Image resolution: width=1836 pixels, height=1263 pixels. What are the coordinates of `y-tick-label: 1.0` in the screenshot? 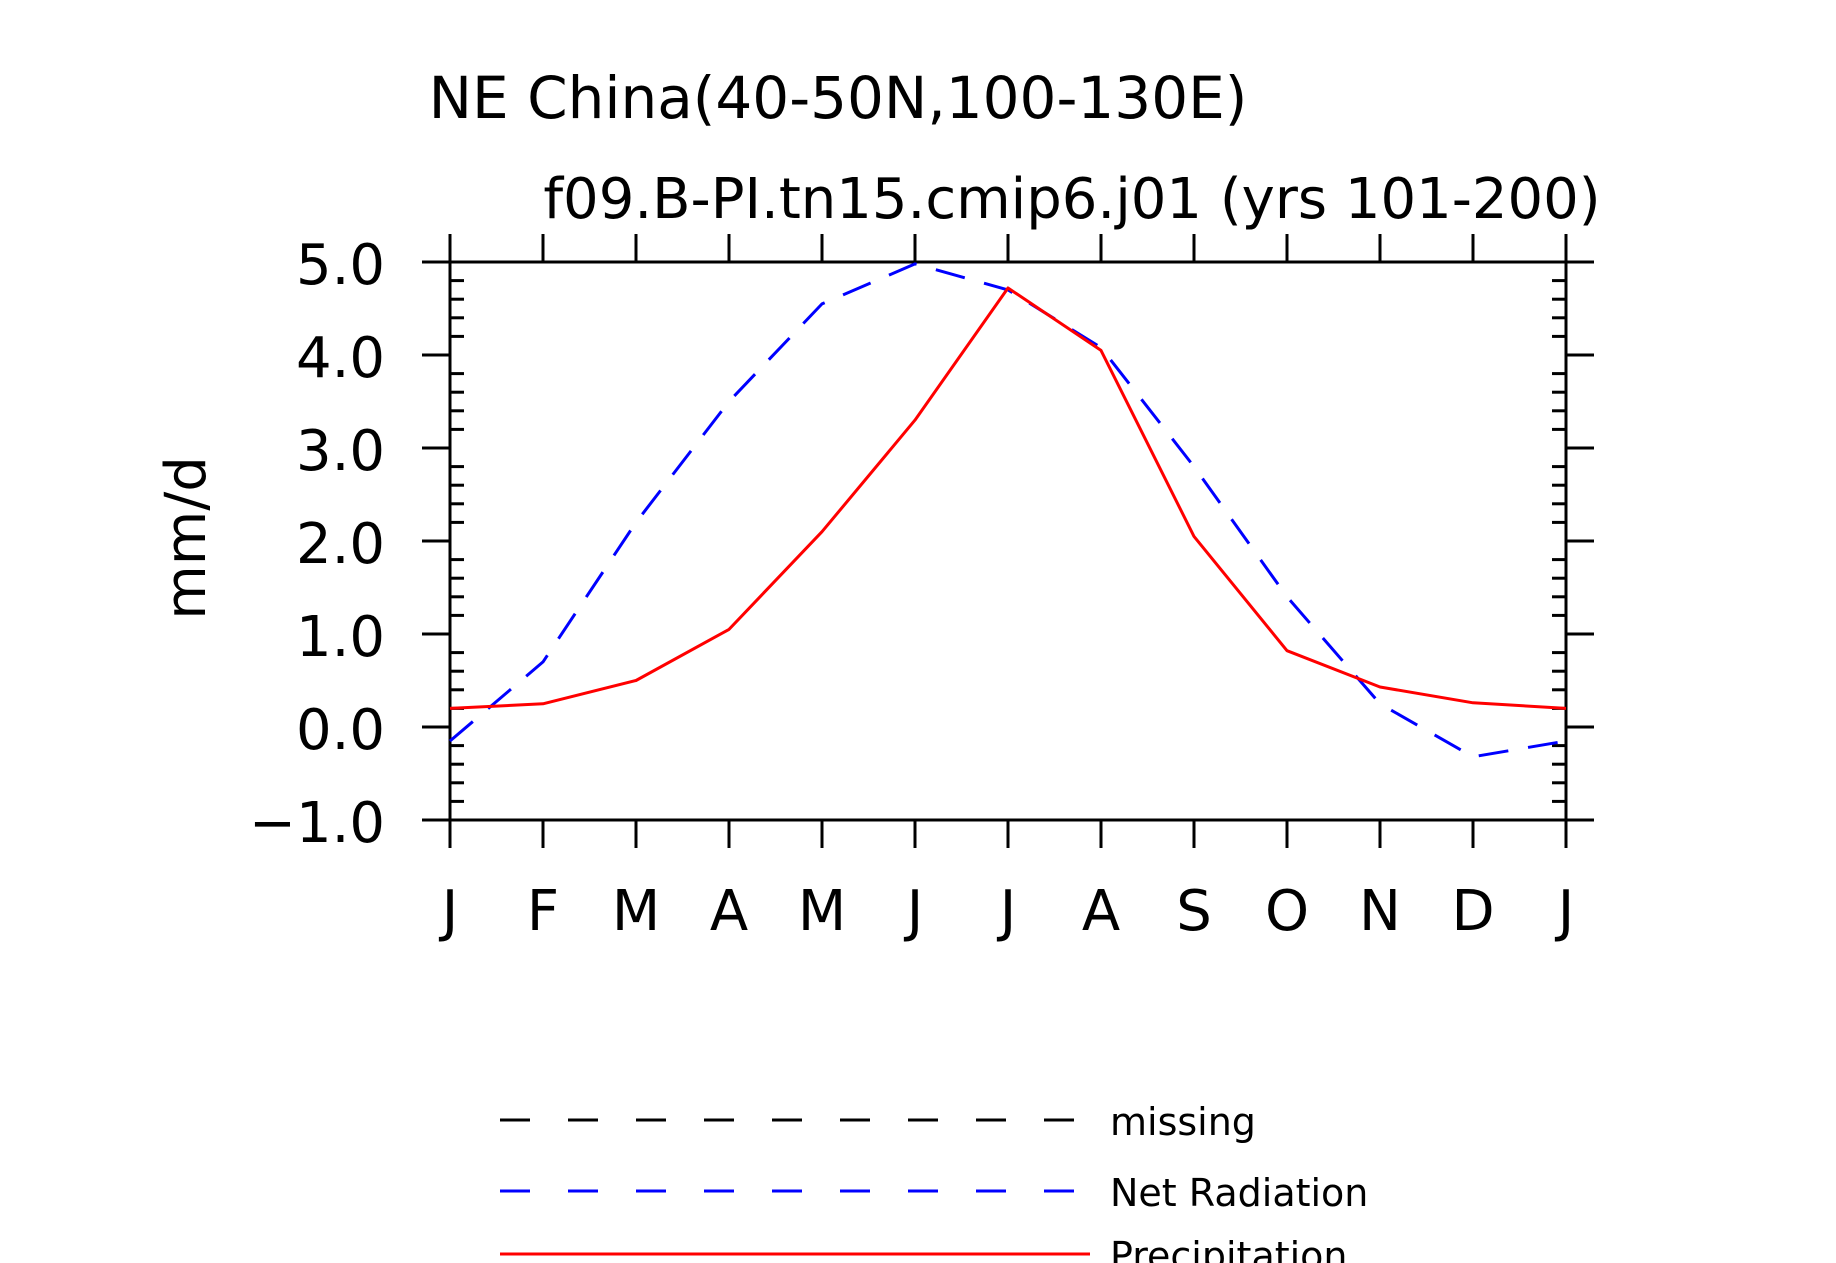 It's located at (340, 637).